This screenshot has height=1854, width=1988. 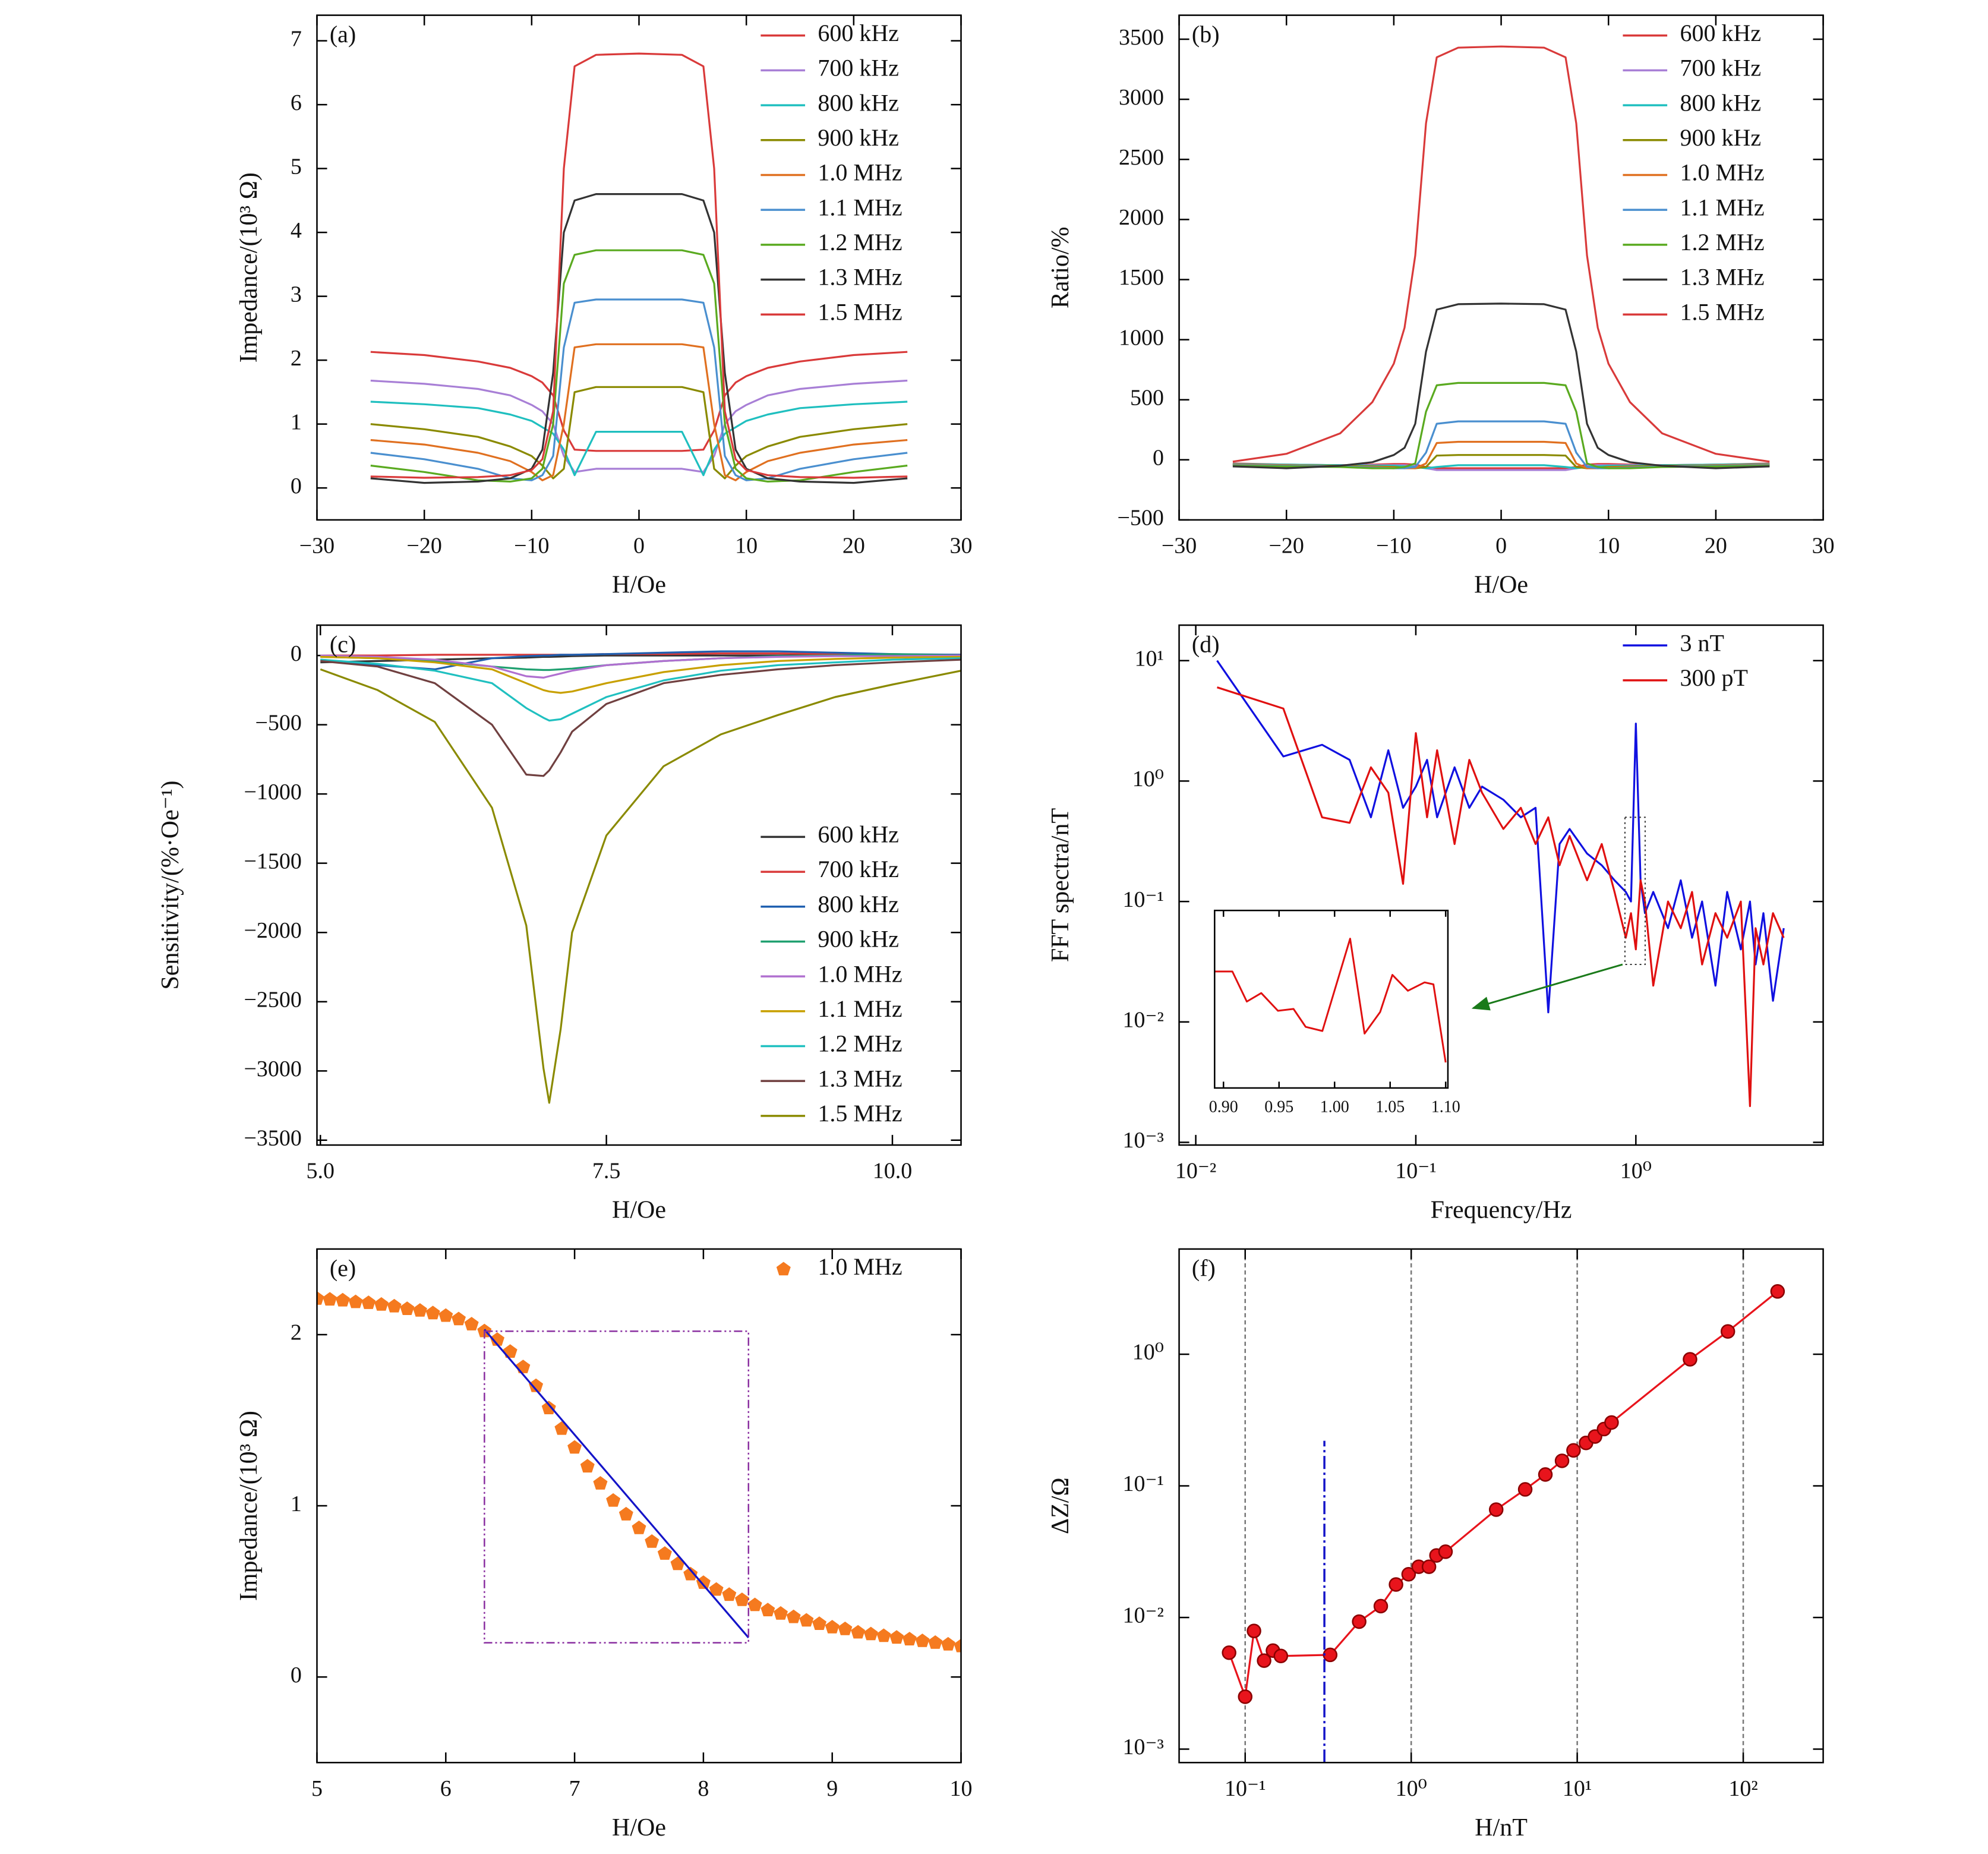 I want to click on legend-label: 900 kHz, so click(x=858, y=137).